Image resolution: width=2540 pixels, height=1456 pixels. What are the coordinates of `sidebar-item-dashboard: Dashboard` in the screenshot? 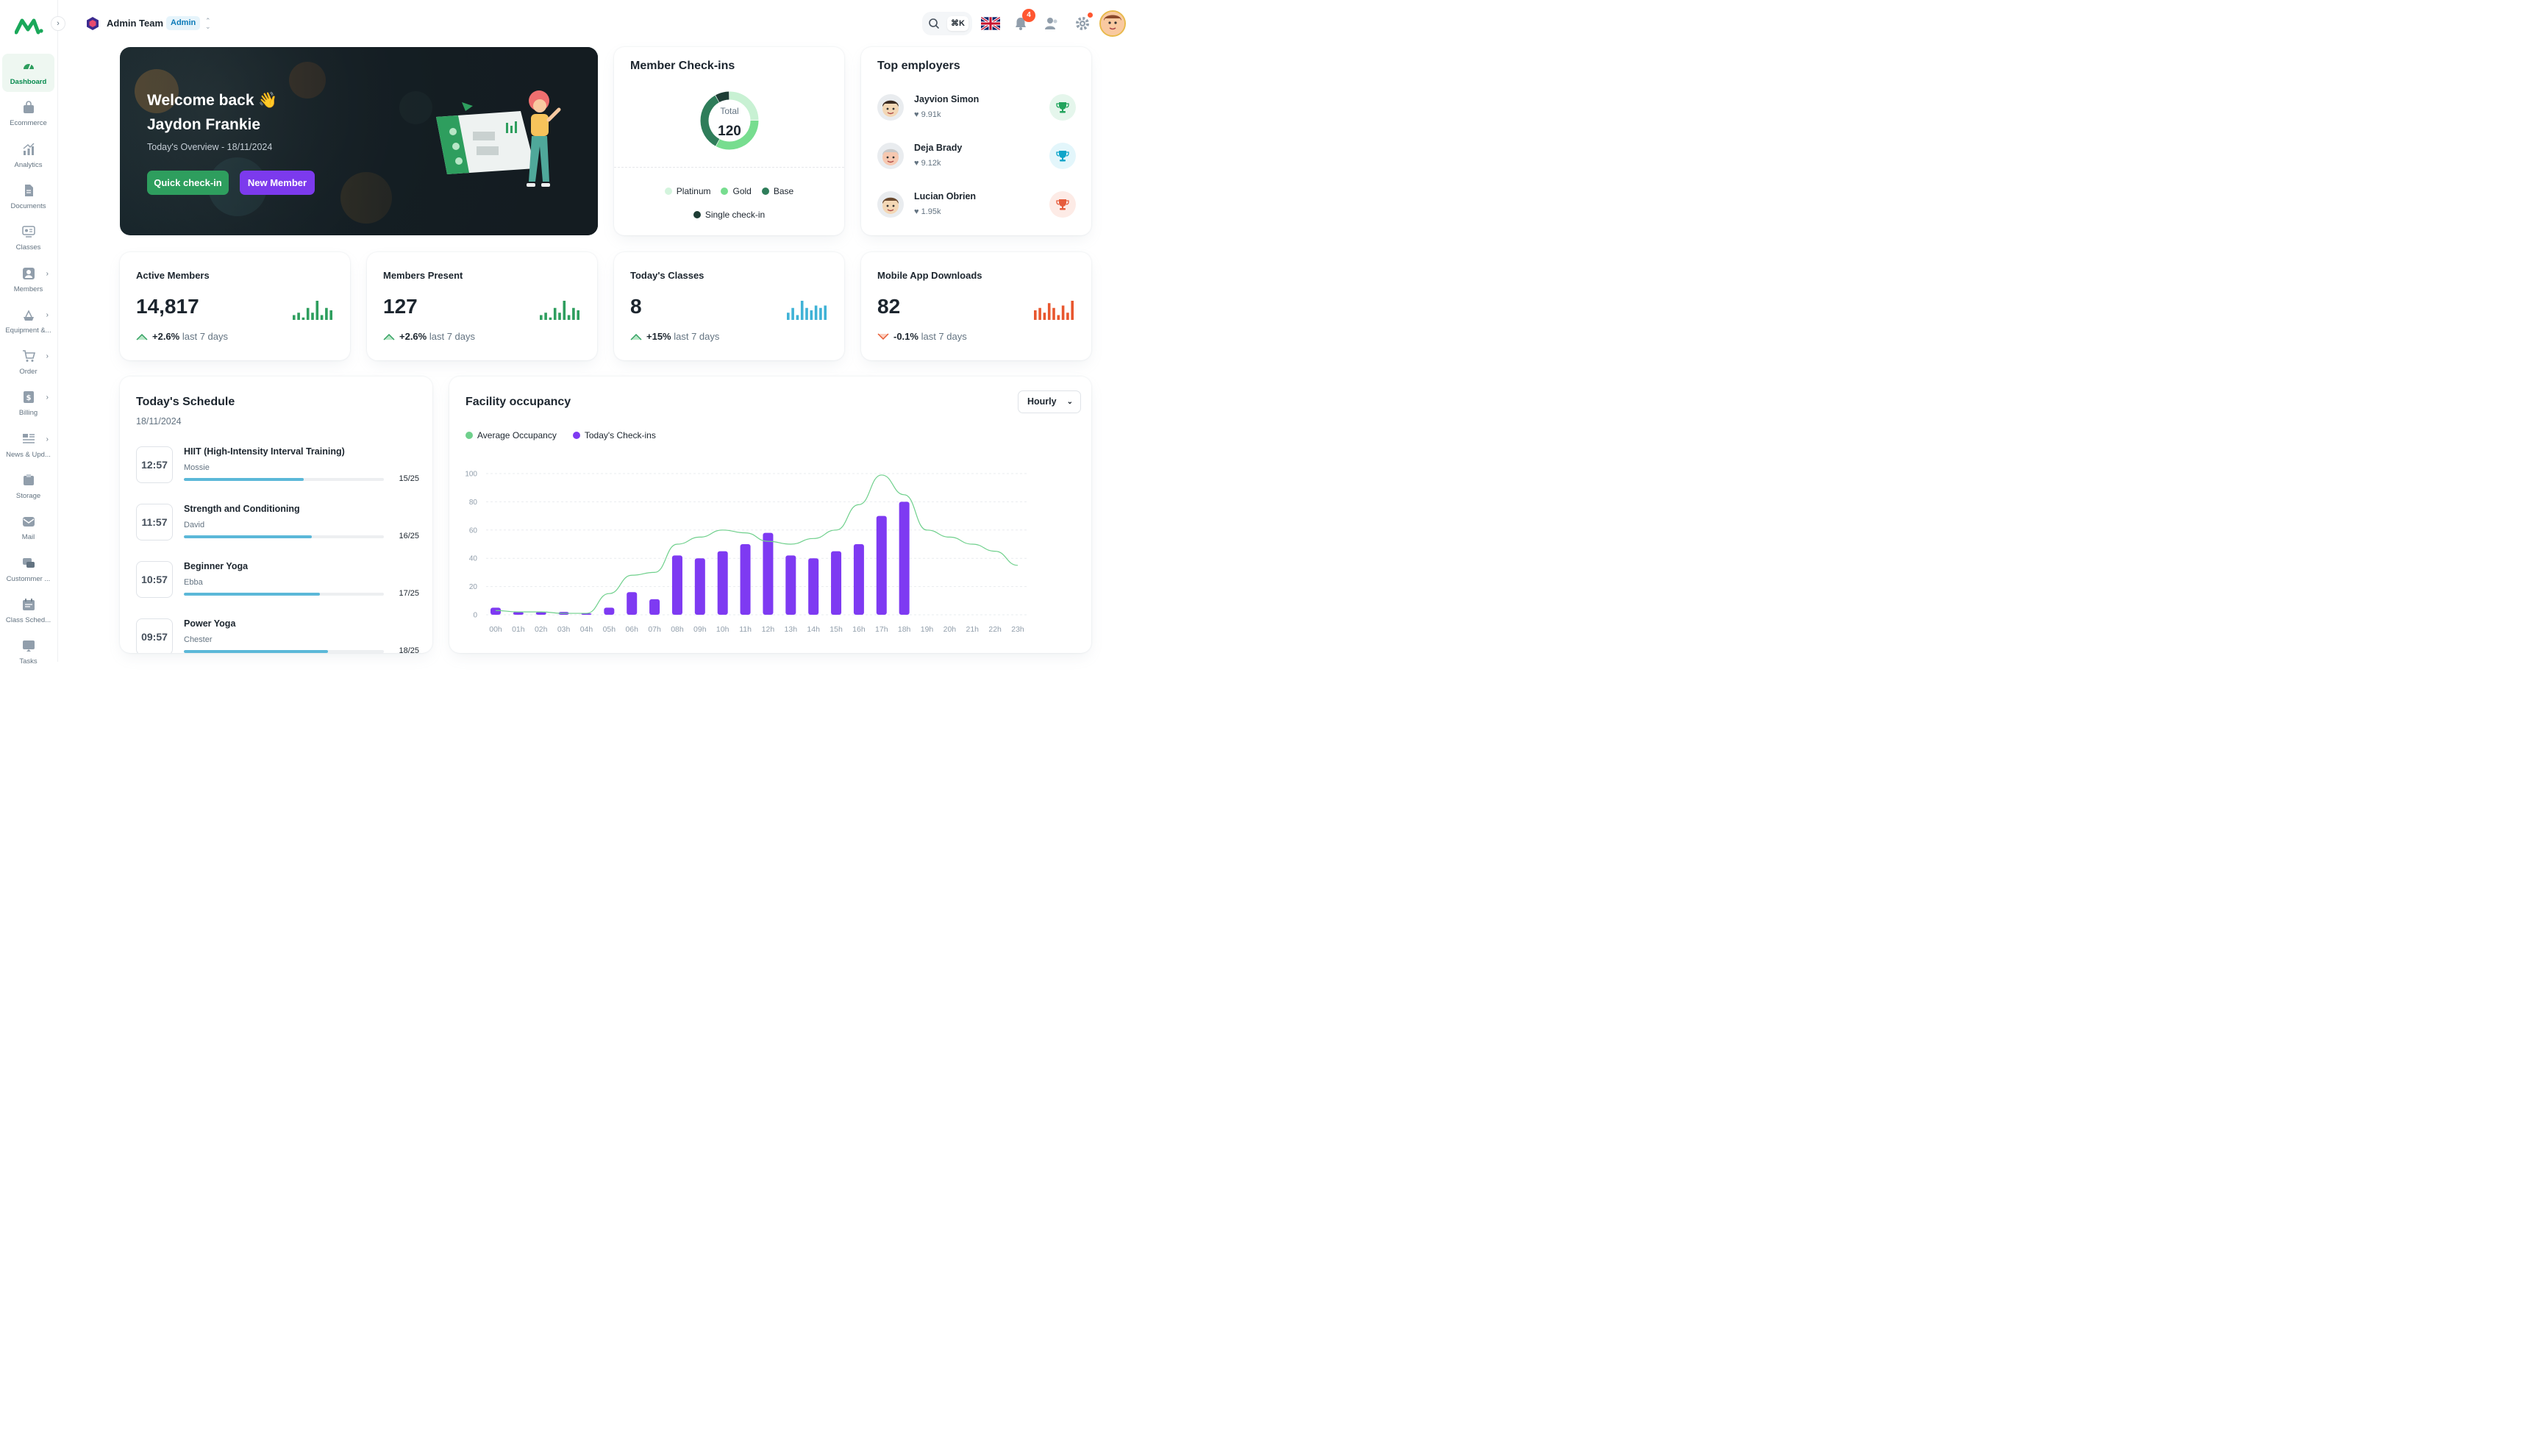 It's located at (28, 73).